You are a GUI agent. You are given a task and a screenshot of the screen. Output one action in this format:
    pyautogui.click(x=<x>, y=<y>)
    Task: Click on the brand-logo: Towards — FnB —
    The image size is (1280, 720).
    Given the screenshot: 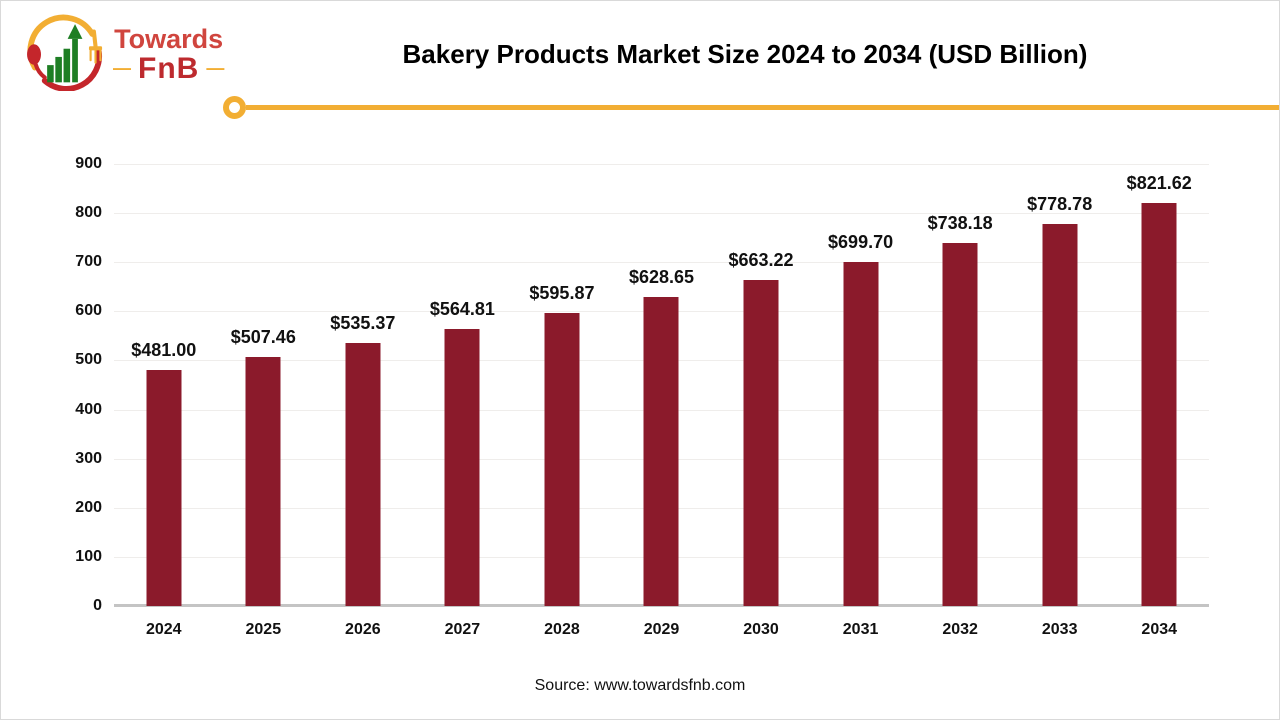 What is the action you would take?
    pyautogui.click(x=124, y=54)
    